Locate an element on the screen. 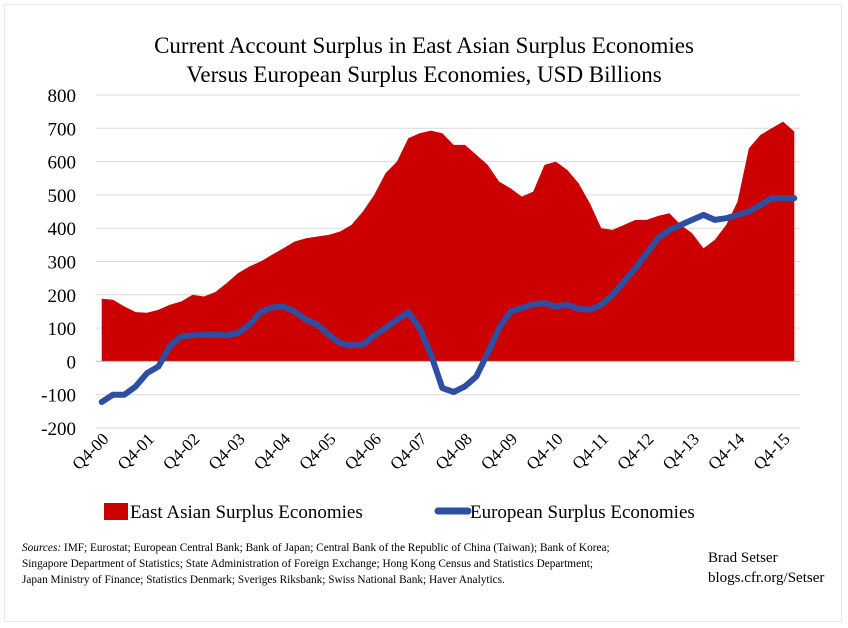 The height and width of the screenshot is (628, 848). x-tick-label: Q4-15 is located at coordinates (772, 451).